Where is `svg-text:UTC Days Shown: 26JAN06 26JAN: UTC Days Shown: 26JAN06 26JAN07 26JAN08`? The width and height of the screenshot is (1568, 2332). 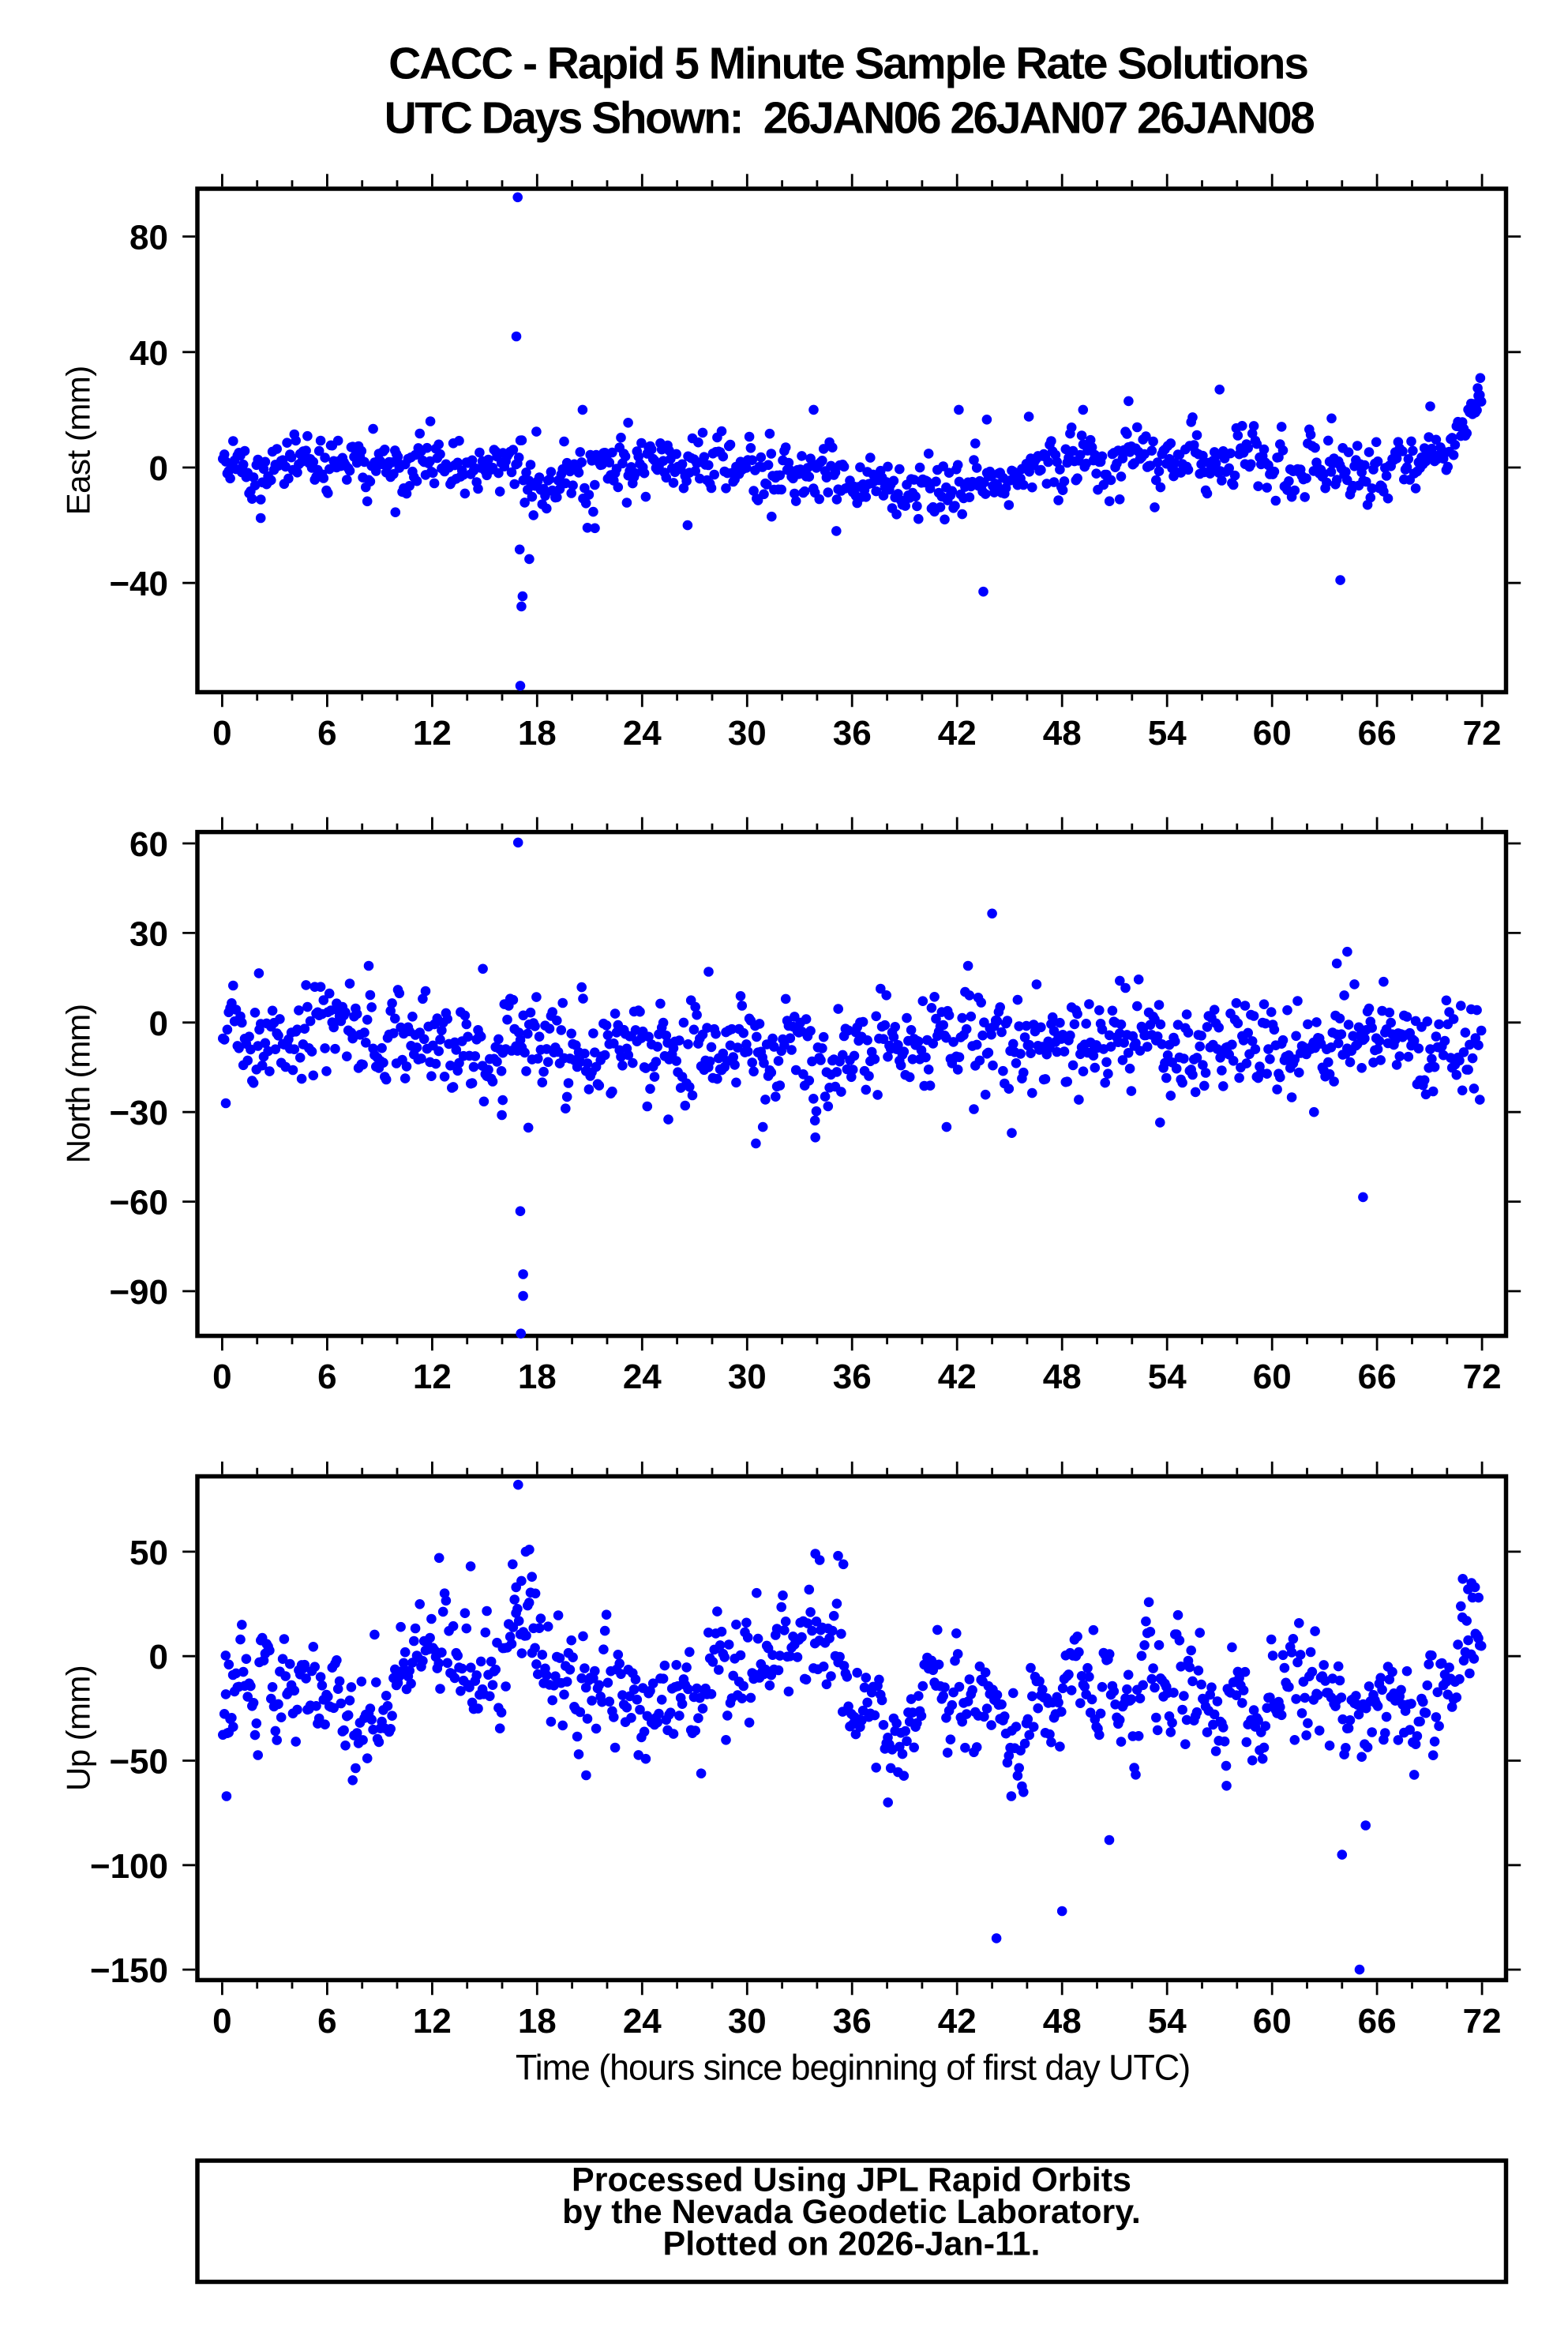 svg-text:UTC Days Shown: 26JAN06 26JAN: UTC Days Shown: 26JAN06 26JAN07 26JAN08 is located at coordinates (849, 118).